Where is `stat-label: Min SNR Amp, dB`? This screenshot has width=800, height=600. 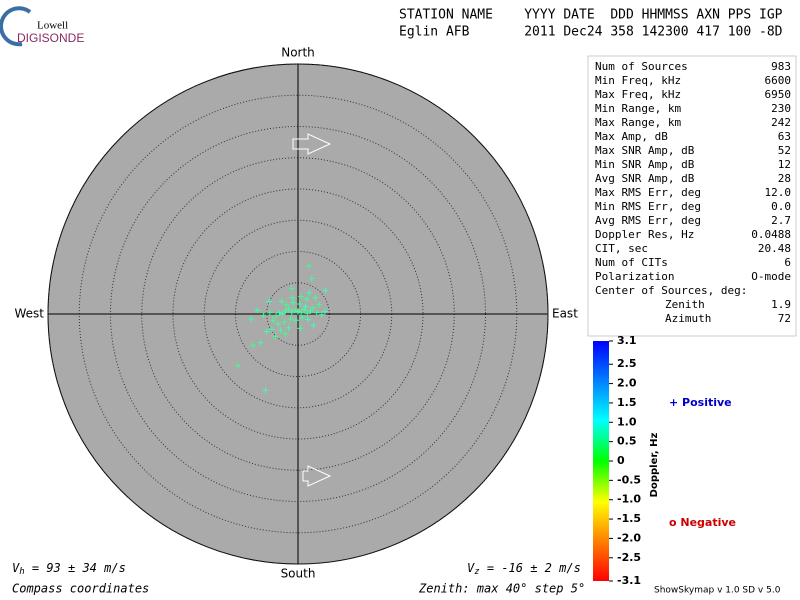 stat-label: Min SNR Amp, dB is located at coordinates (645, 164).